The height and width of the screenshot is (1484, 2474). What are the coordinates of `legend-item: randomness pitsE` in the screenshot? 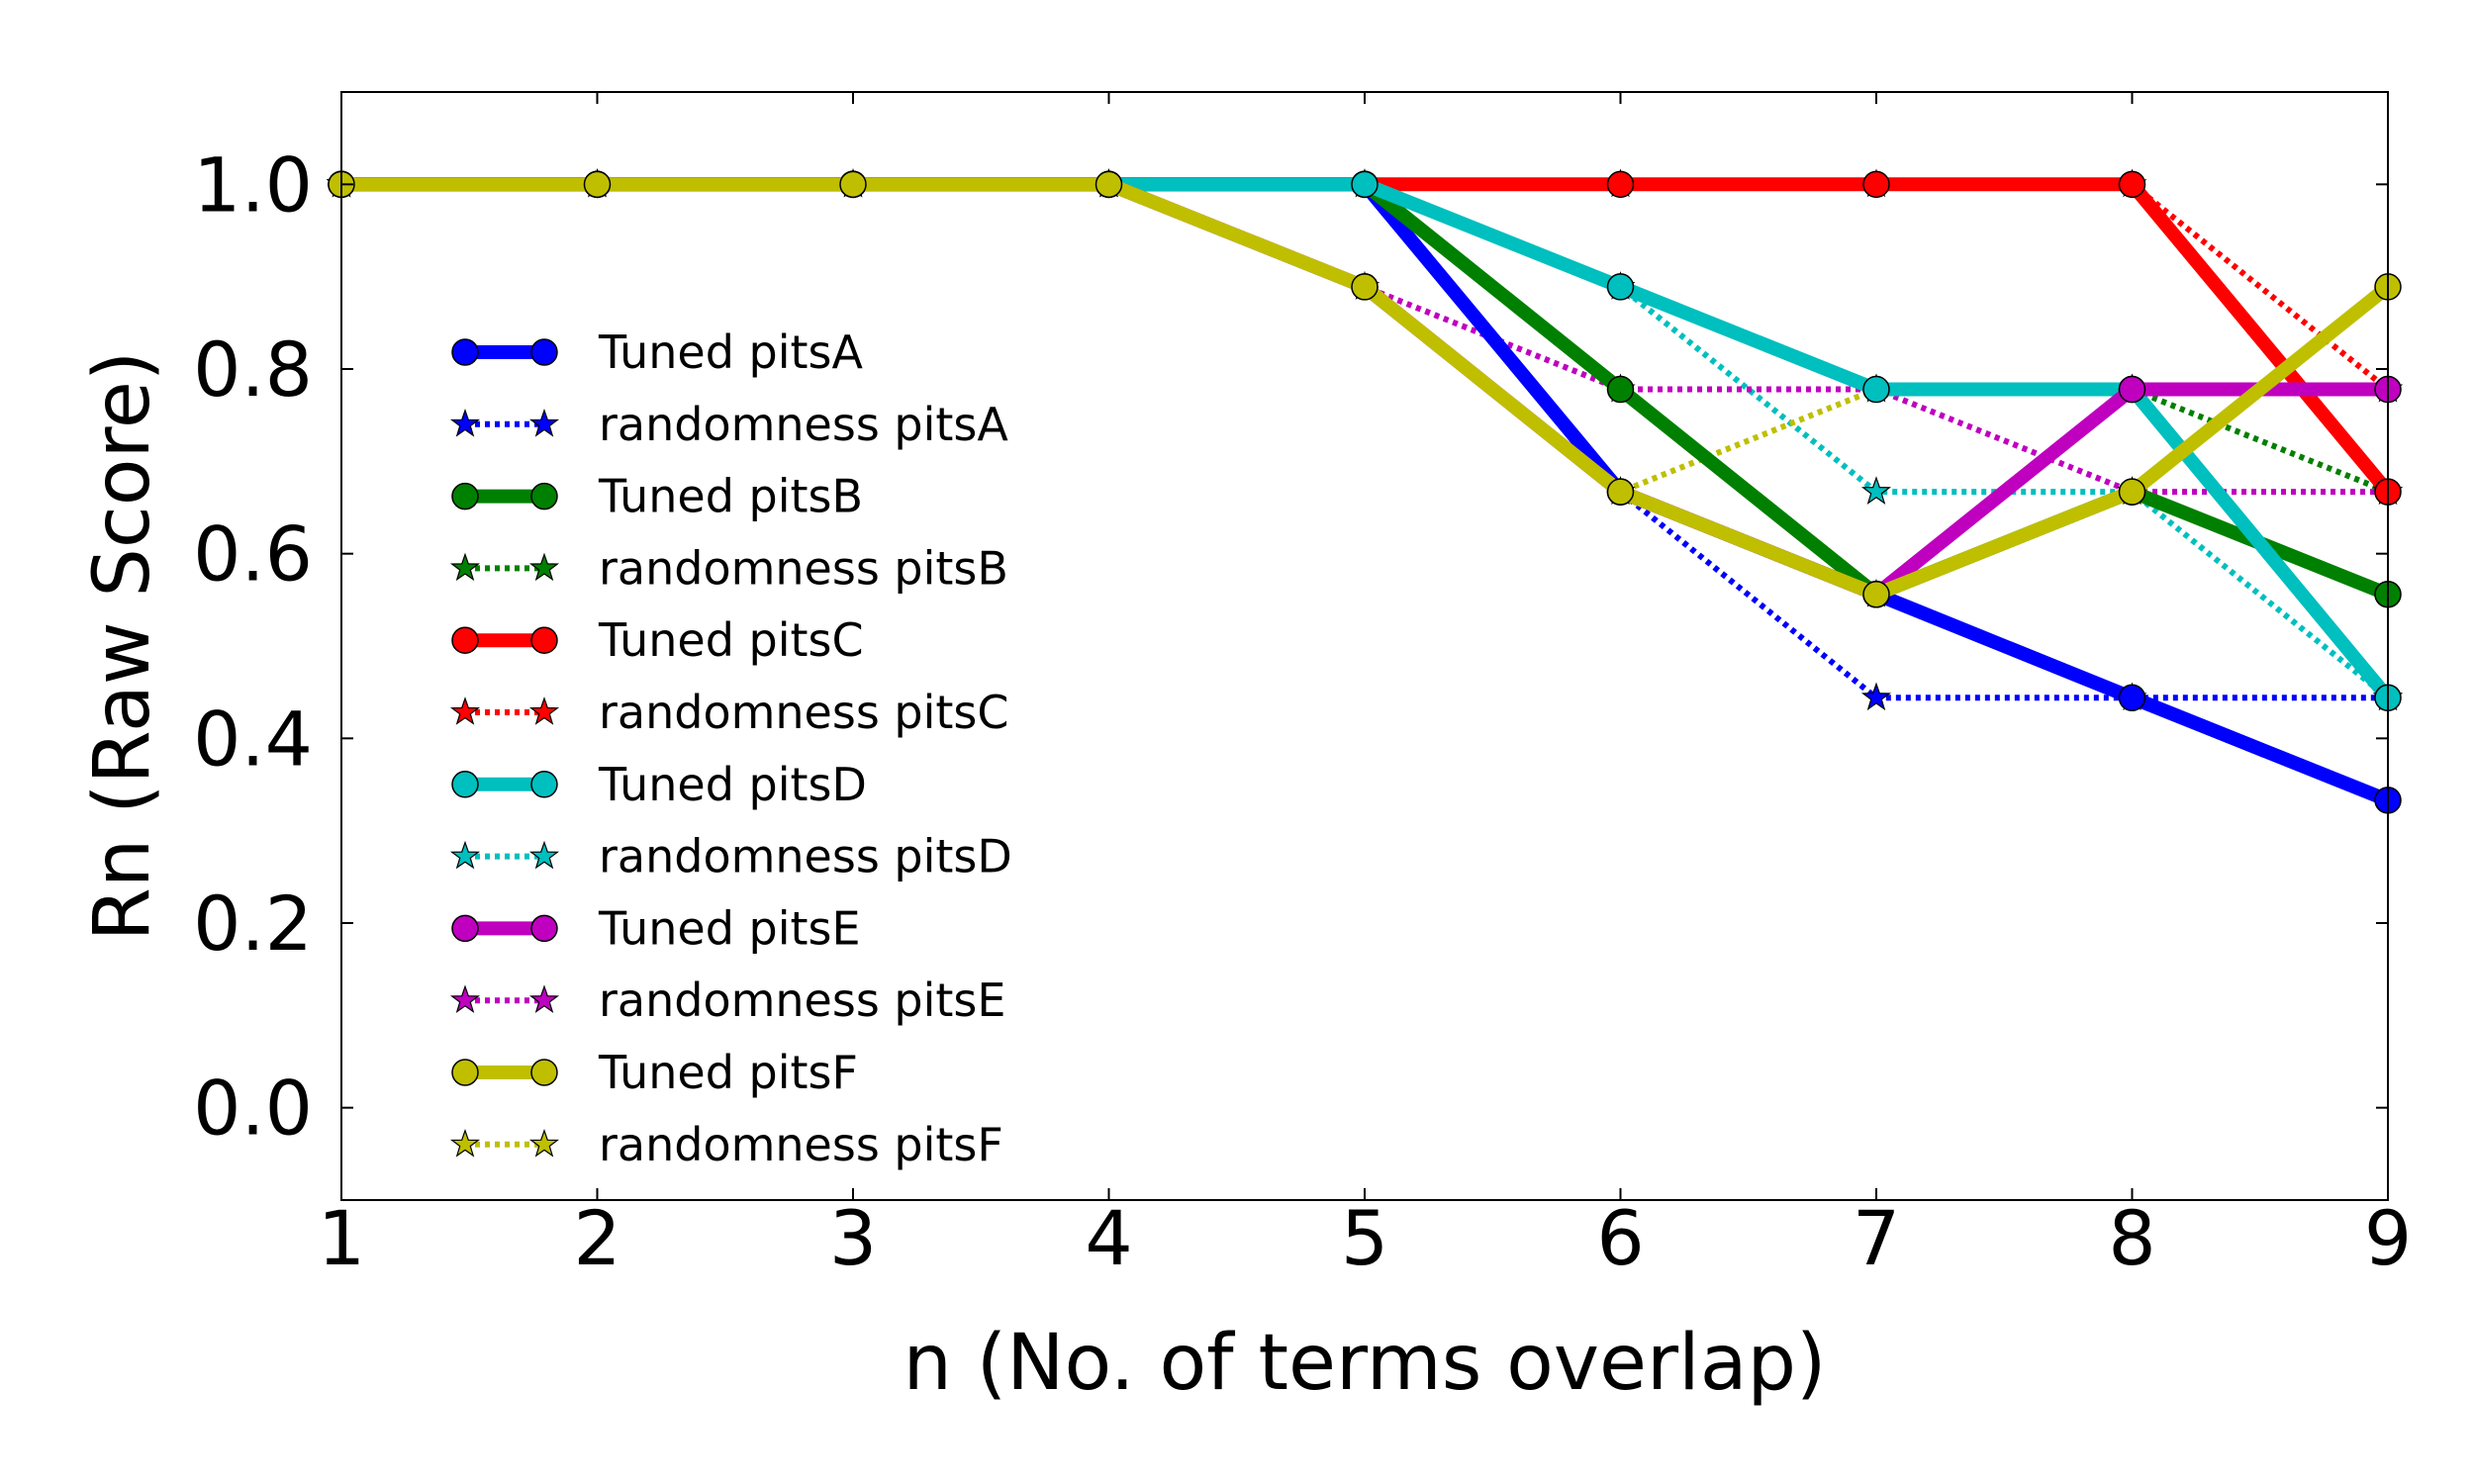 It's located at (727, 1000).